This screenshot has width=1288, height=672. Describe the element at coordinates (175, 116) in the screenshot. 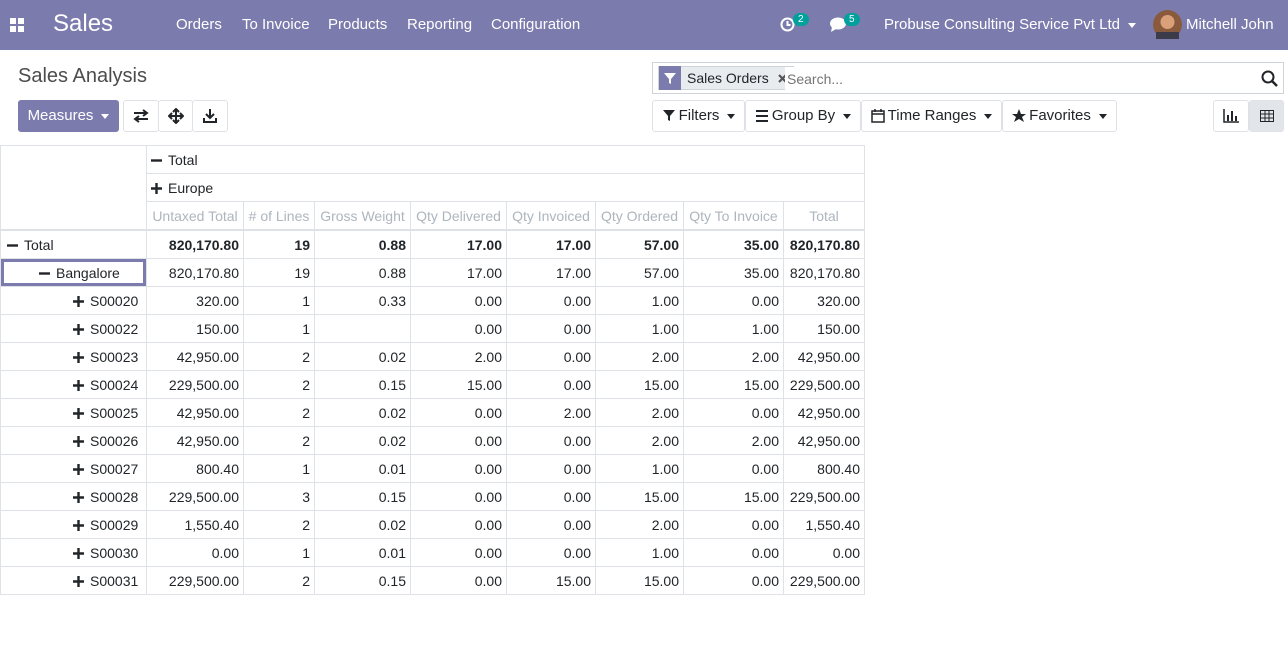

I see `expand-all-button` at that location.